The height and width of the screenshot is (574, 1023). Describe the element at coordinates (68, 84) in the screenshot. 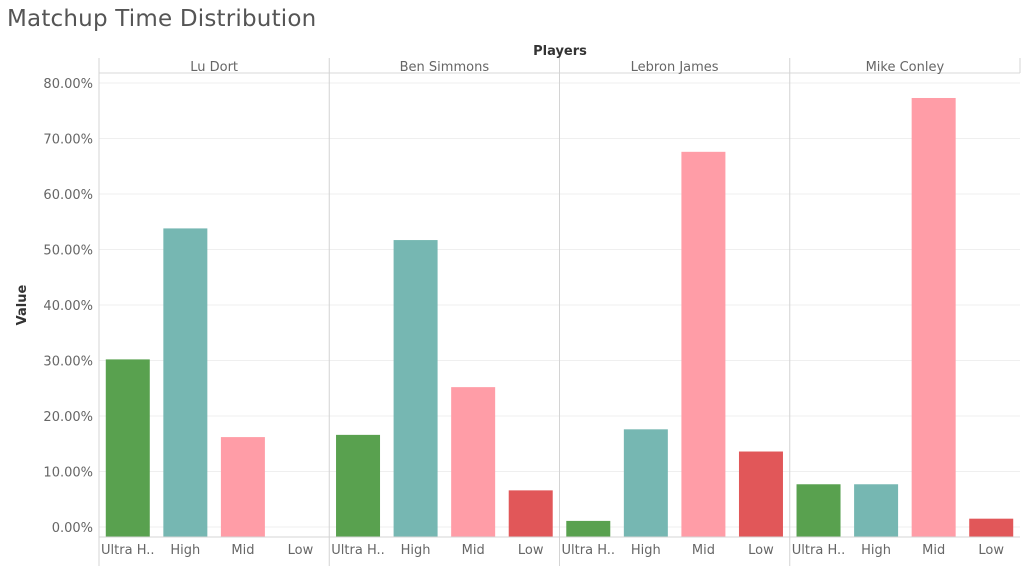

I see `y-tick-label: 80.00%` at that location.